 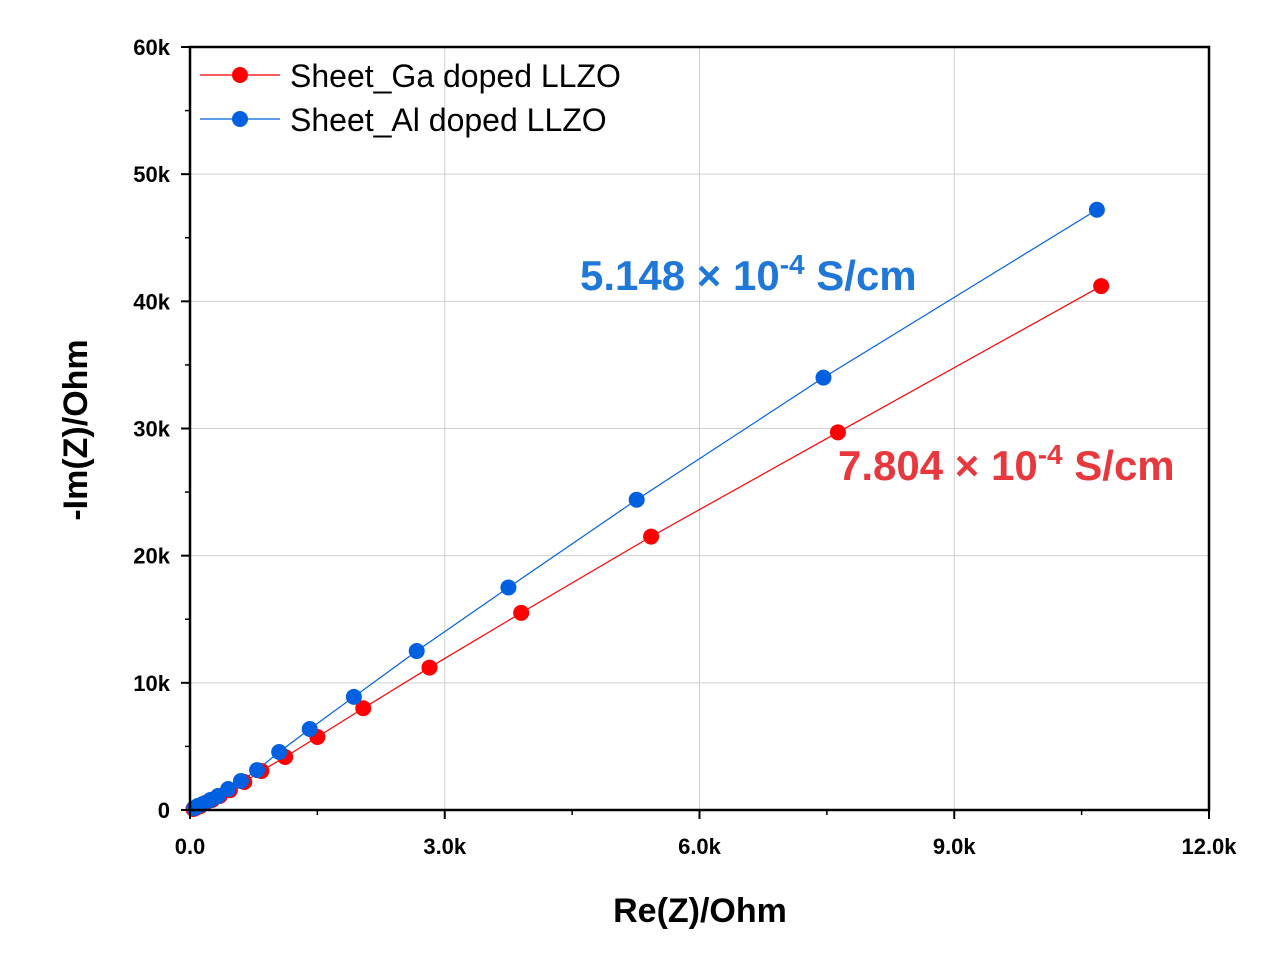 What do you see at coordinates (445, 846) in the screenshot?
I see `x-tick-label: 3.0k` at bounding box center [445, 846].